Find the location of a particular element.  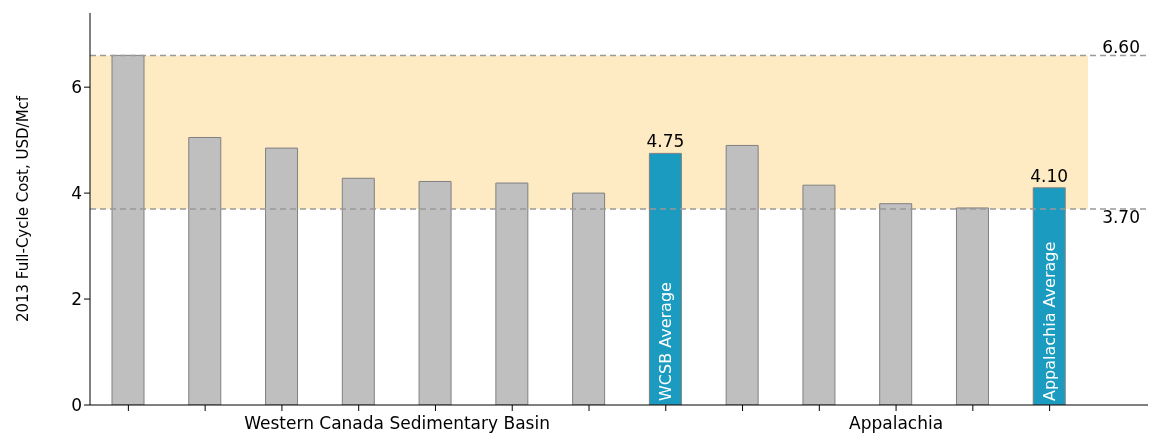

y-tick-label: 0 is located at coordinates (76, 405).